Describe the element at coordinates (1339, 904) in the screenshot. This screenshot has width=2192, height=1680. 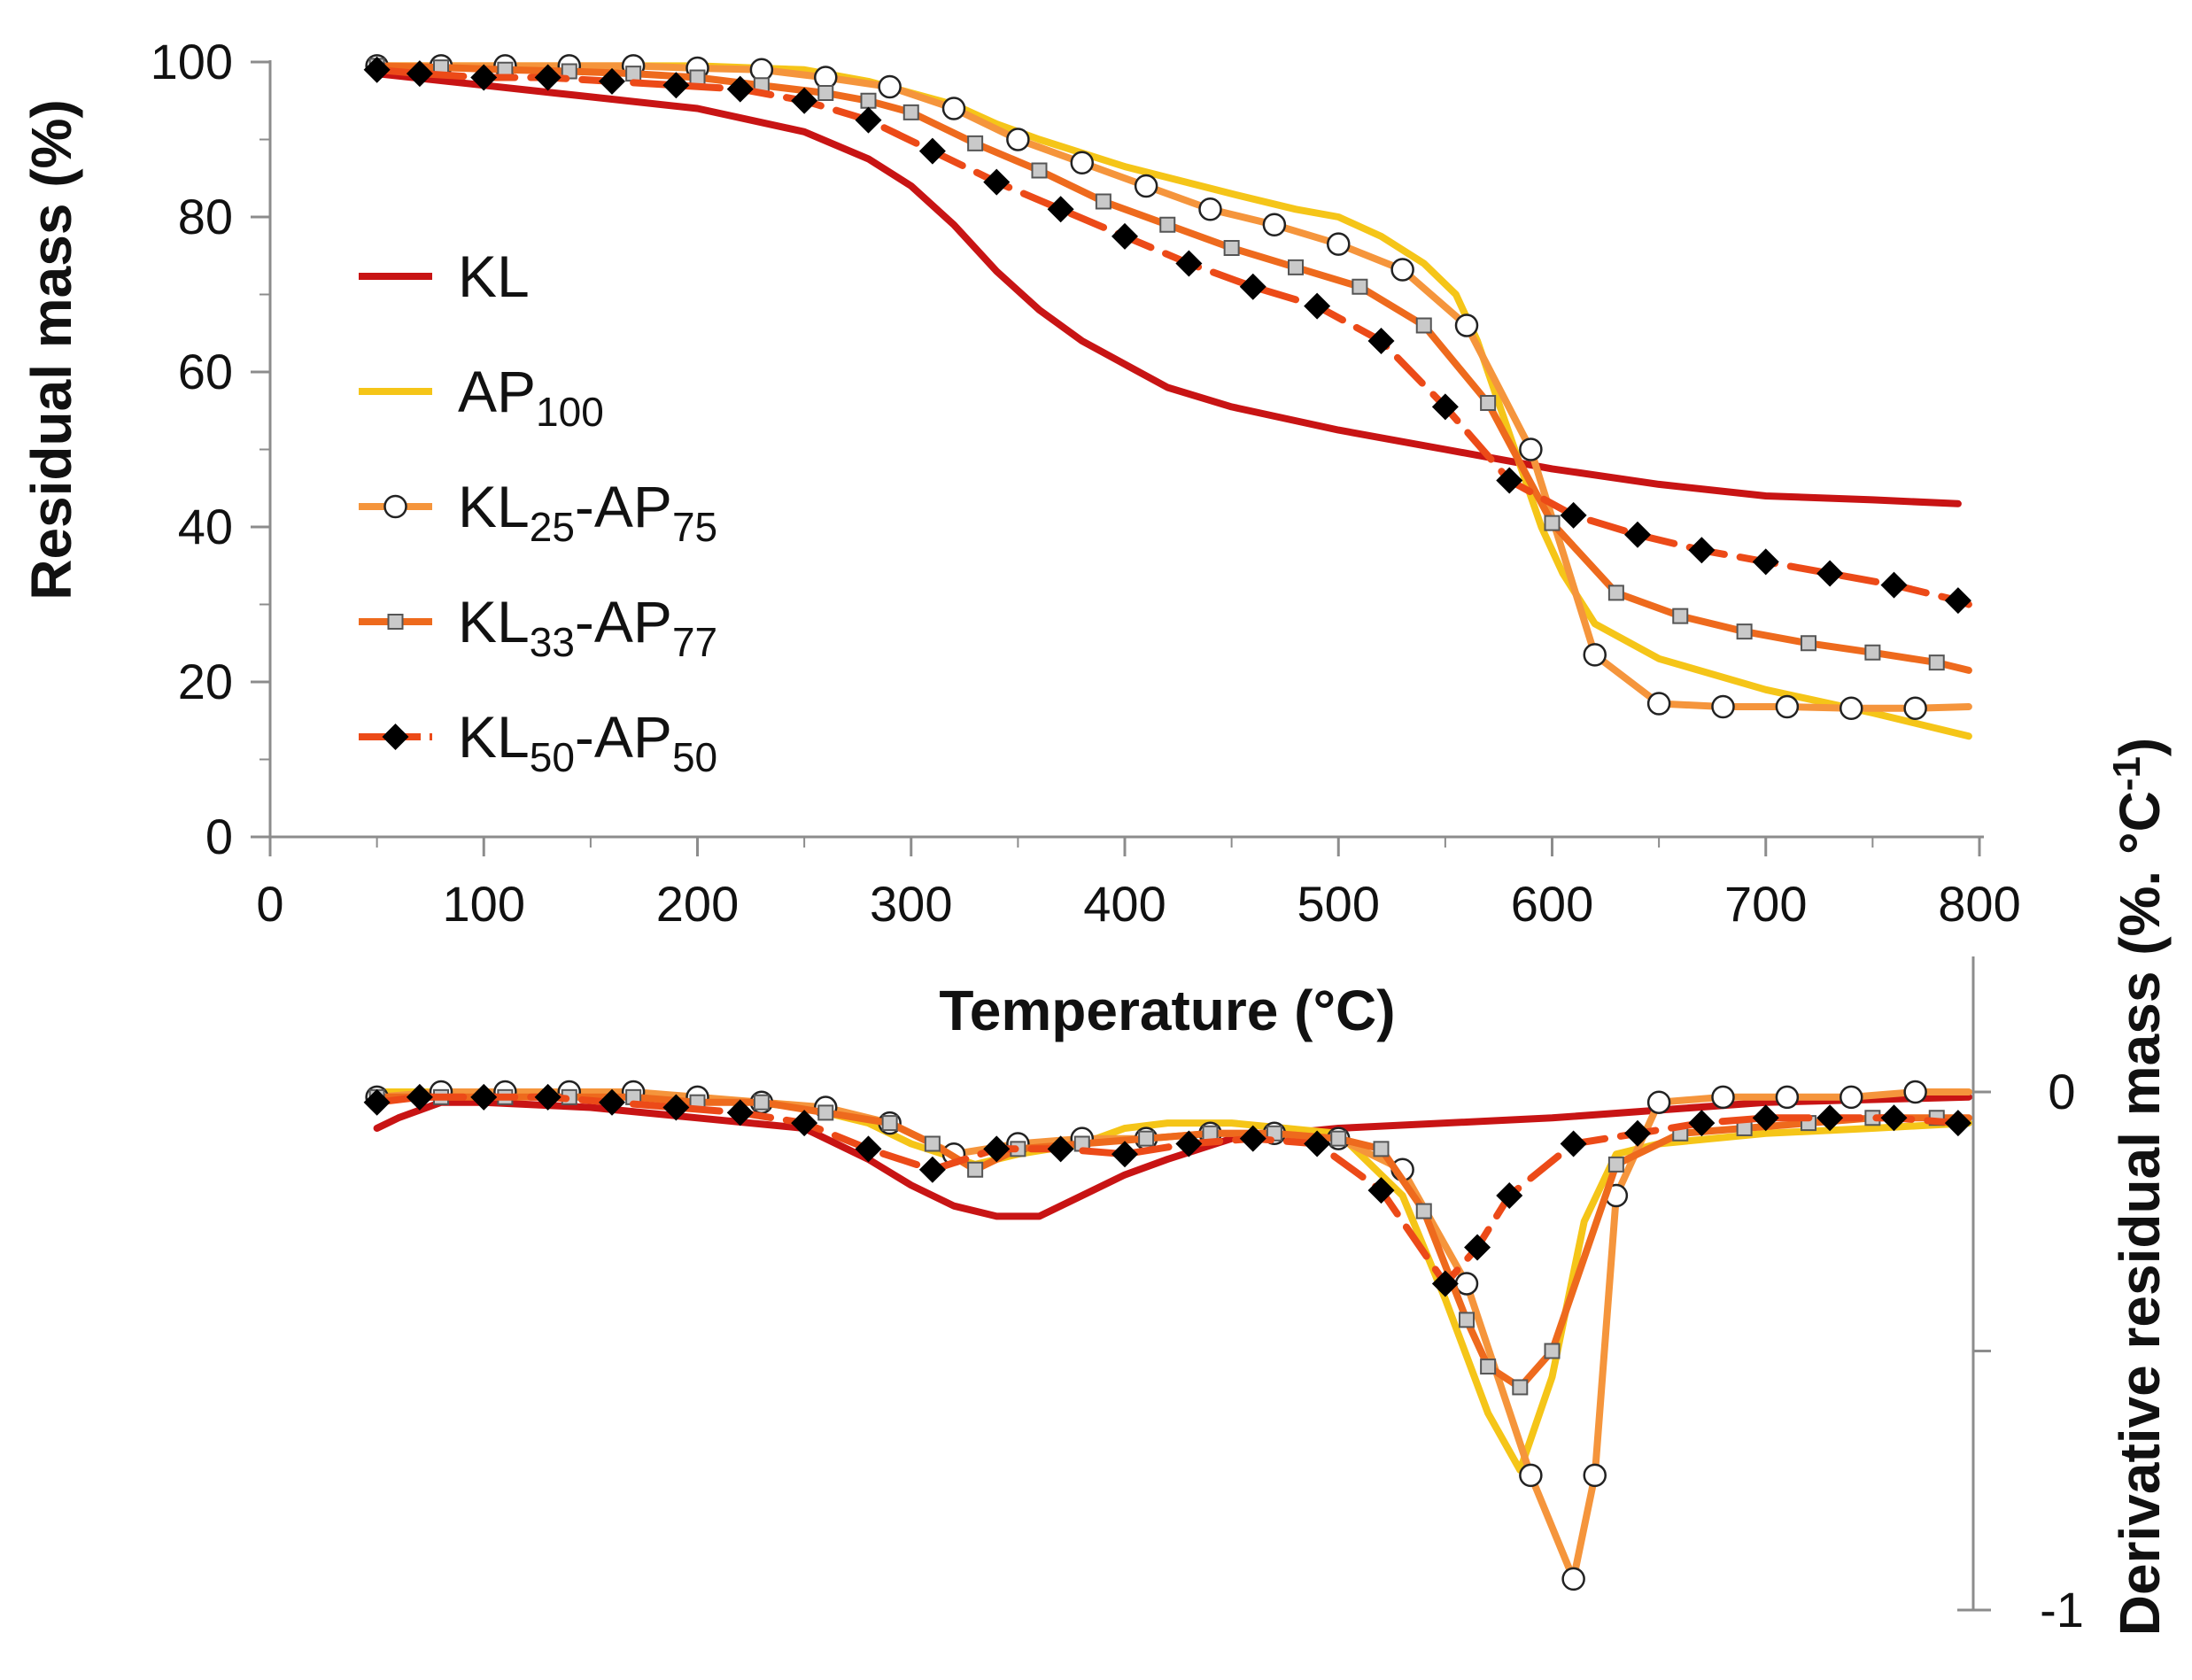
I see `x-tick-label: 500` at that location.